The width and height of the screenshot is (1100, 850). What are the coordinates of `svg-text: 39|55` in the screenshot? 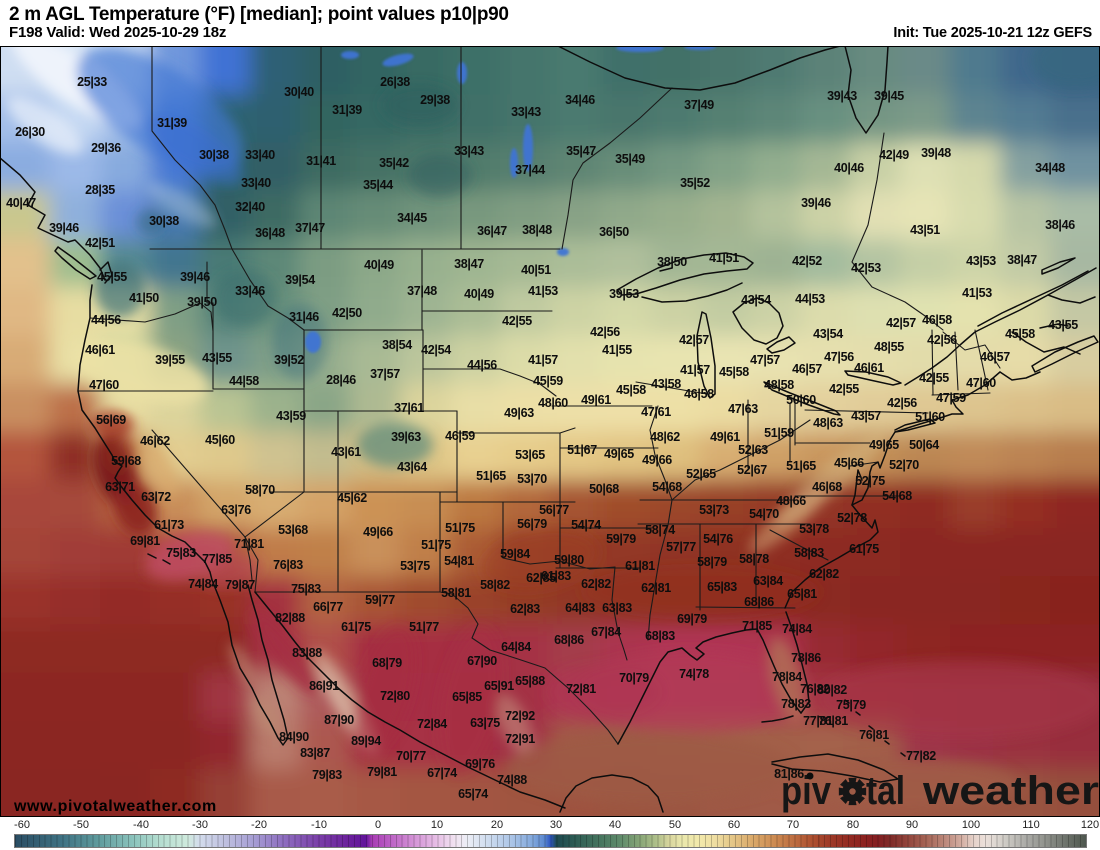 It's located at (170, 360).